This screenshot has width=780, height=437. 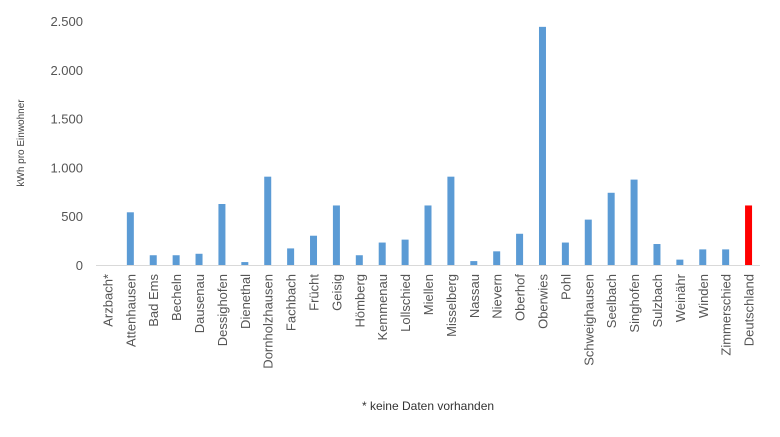 I want to click on x-tick-label: Oberwies, so click(x=542, y=301).